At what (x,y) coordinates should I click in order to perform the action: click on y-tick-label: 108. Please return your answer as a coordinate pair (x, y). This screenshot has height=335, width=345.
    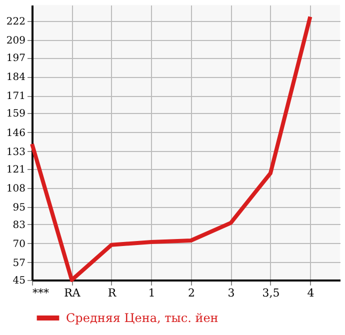
    Looking at the image, I should click on (16, 188).